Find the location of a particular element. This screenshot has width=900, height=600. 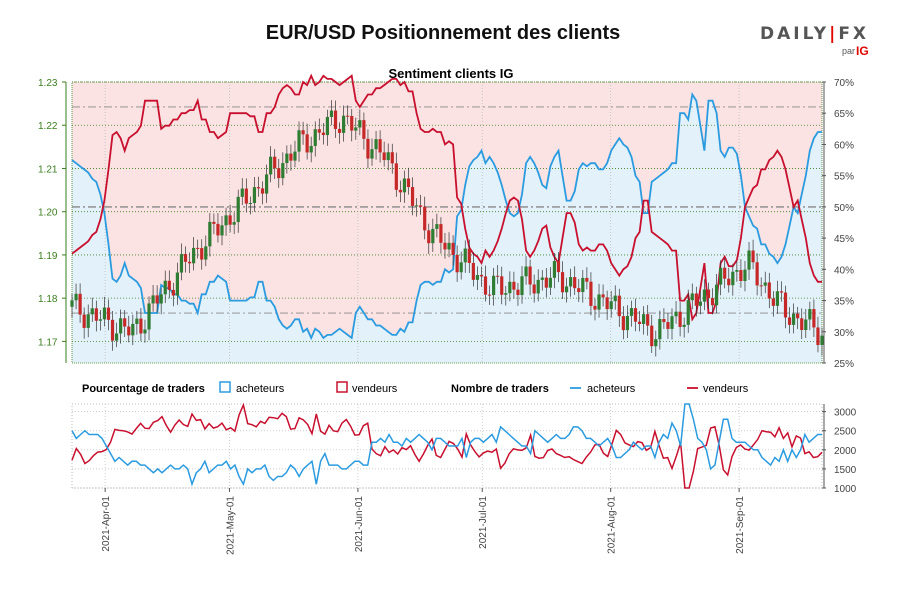

chart-subtitle: Sentiment clients IG is located at coordinates (451, 73).